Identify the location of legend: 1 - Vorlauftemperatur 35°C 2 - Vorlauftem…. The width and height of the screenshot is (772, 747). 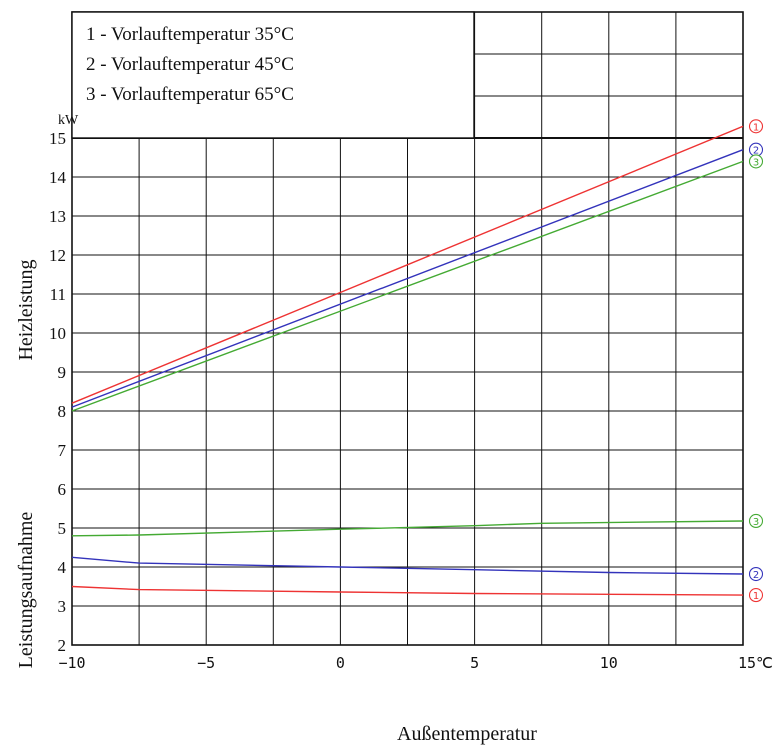
(273, 75).